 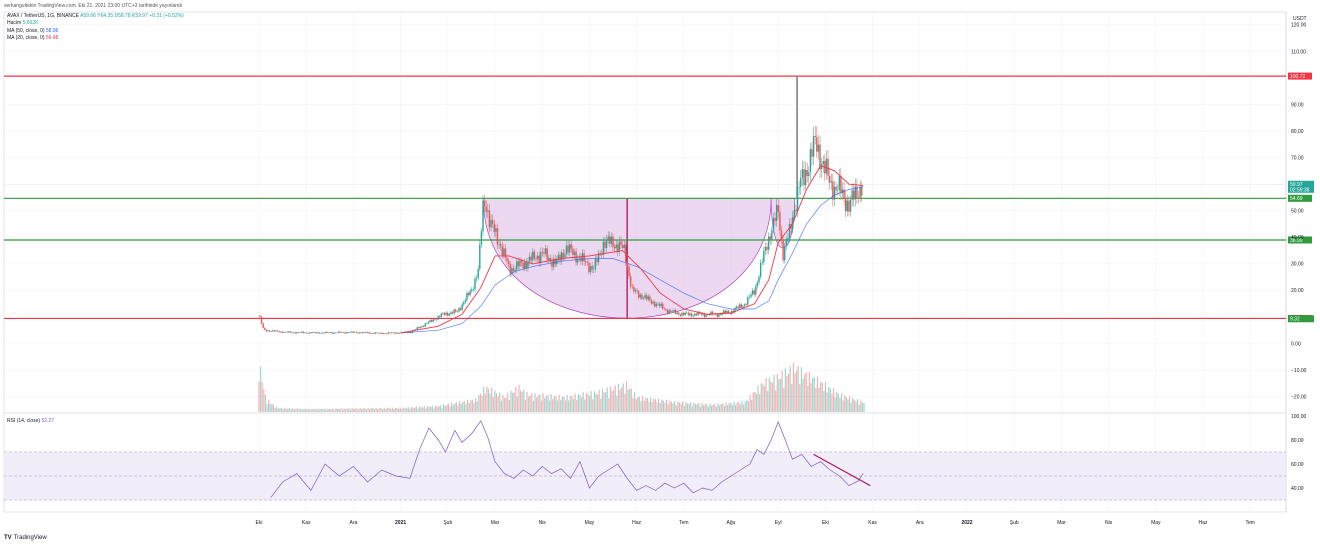 I want to click on rsi-line, so click(x=567, y=459).